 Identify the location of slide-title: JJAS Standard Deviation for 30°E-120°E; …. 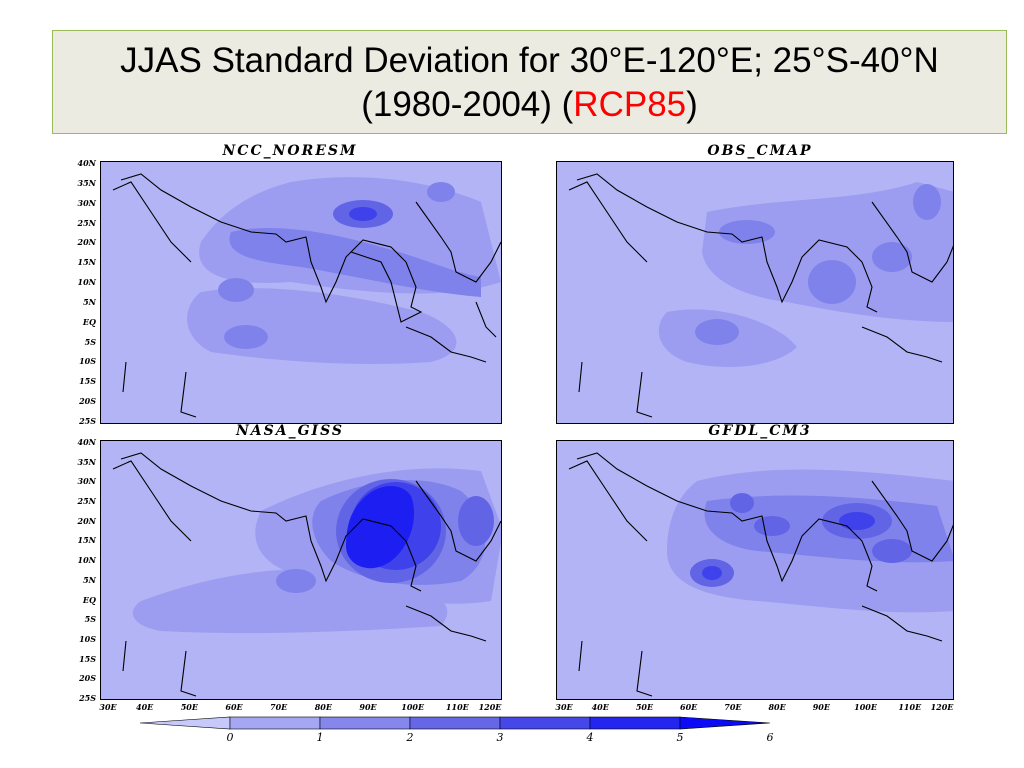
(529, 82).